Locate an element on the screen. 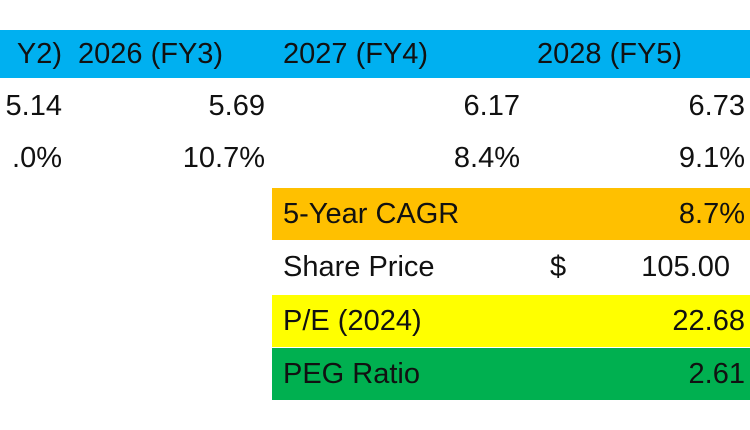 The height and width of the screenshot is (430, 750). summary-value: 2.61 is located at coordinates (716, 374).